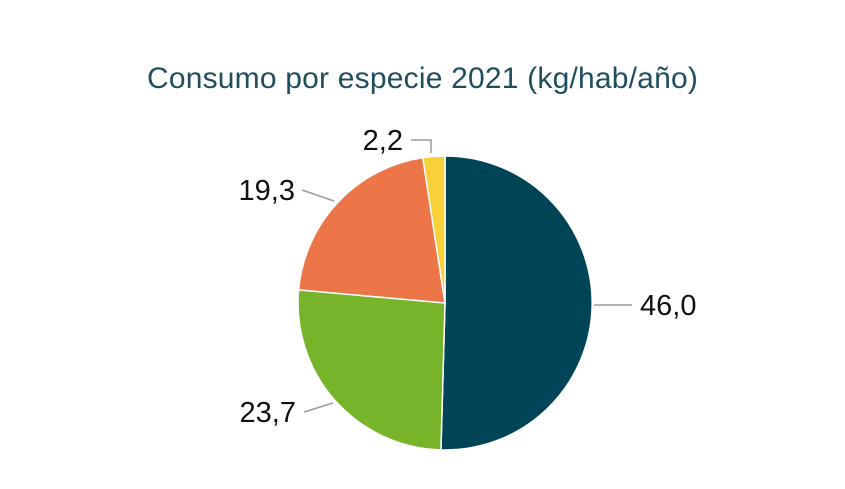 Image resolution: width=845 pixels, height=489 pixels. I want to click on data-label-2: 19,3, so click(267, 191).